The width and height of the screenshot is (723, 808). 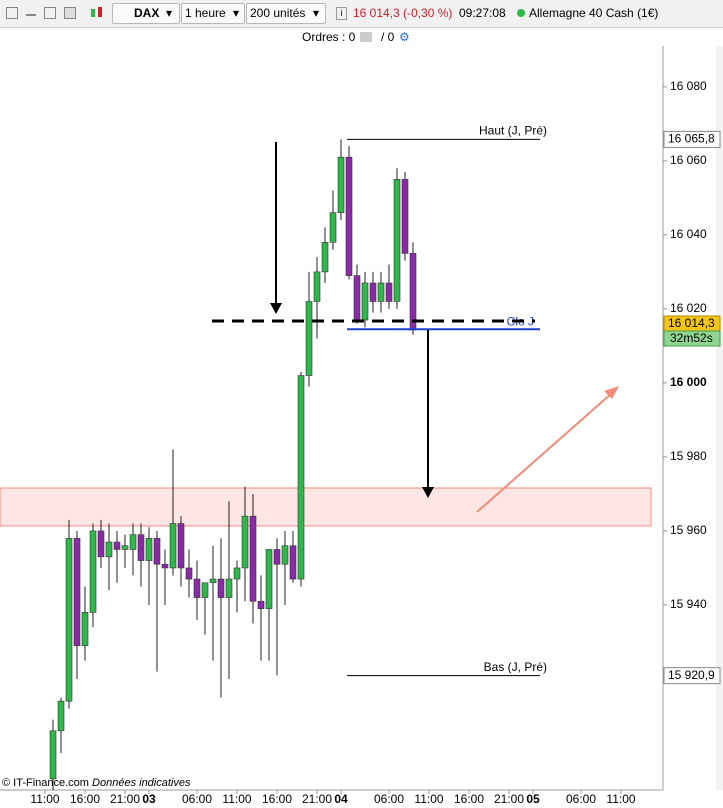 What do you see at coordinates (688, 86) in the screenshot?
I see `y-tick-label: 16 080` at bounding box center [688, 86].